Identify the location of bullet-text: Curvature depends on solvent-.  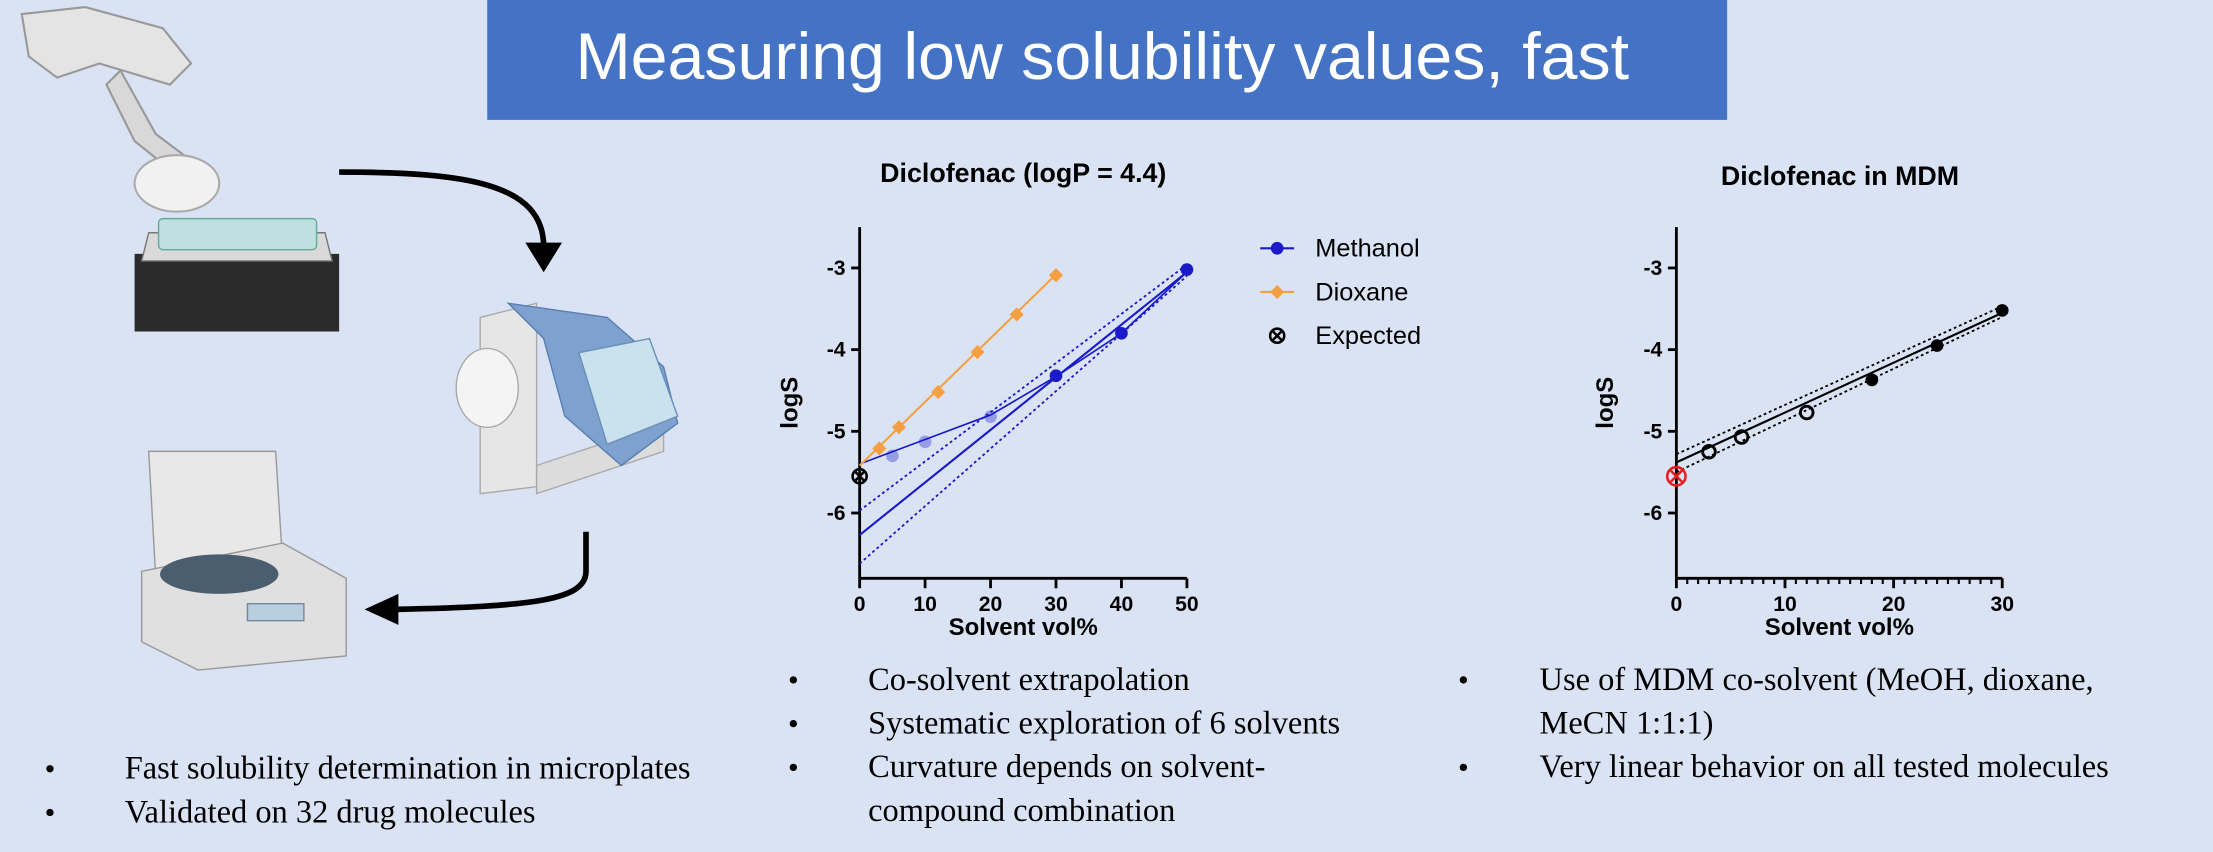
(1066, 767).